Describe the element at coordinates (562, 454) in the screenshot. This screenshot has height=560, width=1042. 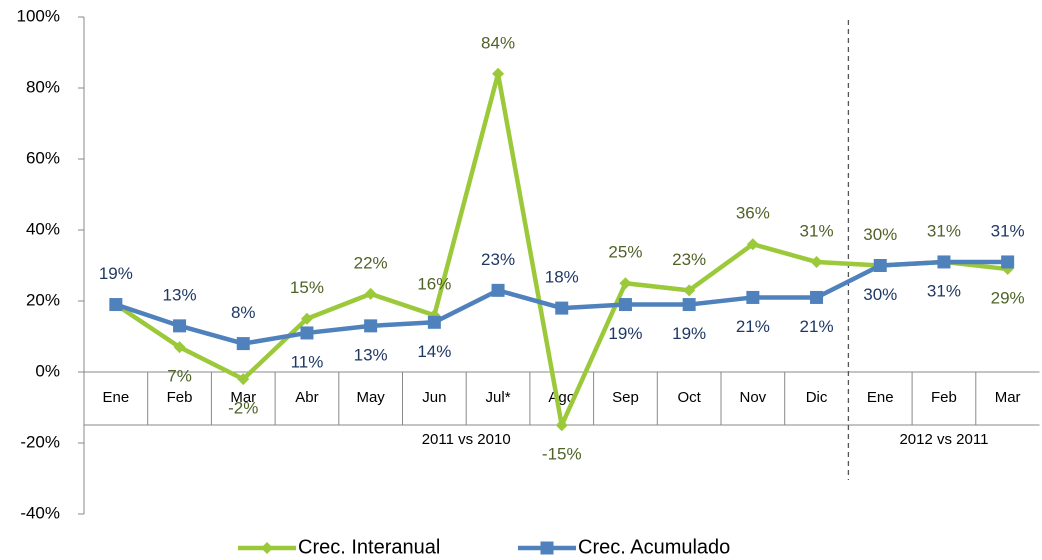
I see `data-label: -15%` at that location.